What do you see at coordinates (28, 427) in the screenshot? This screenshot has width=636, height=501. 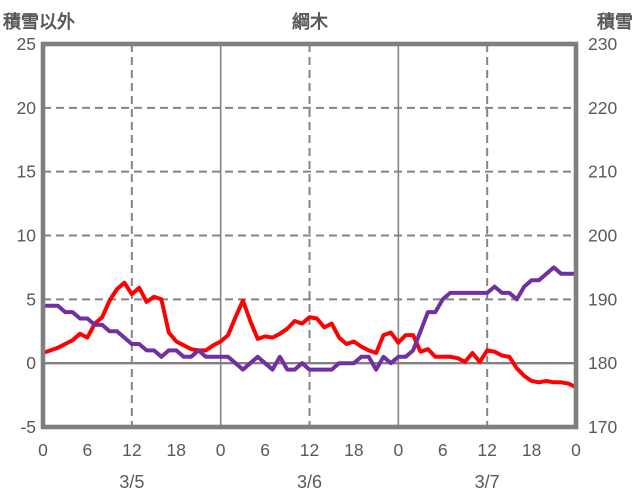 I see `left-axis-tick-label: -5` at bounding box center [28, 427].